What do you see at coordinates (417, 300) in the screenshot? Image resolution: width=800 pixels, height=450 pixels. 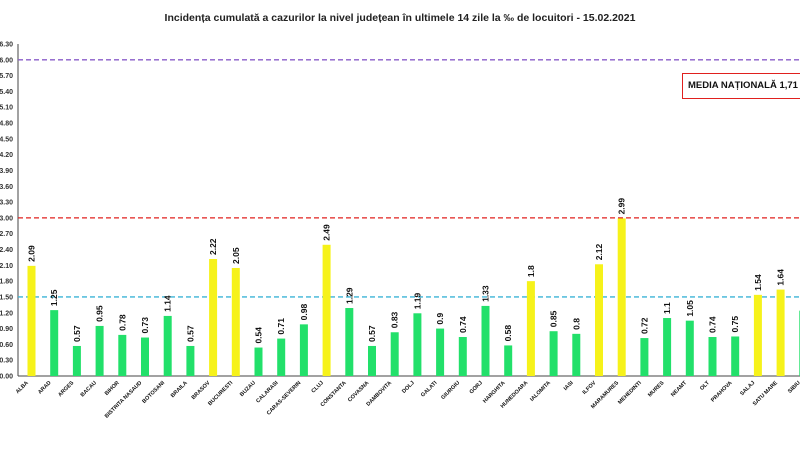 I see `bar-value-label: 1.19` at bounding box center [417, 300].